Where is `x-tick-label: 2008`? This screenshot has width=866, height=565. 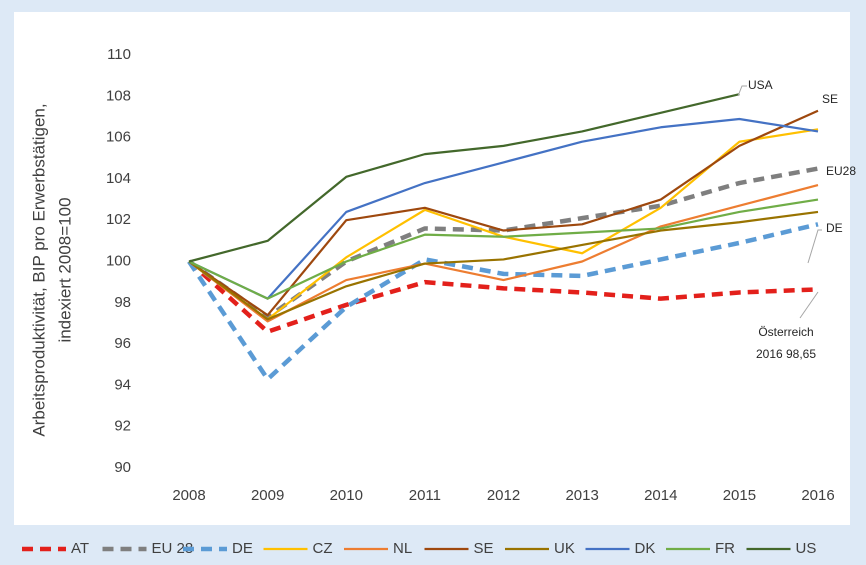 x-tick-label: 2008 is located at coordinates (188, 495).